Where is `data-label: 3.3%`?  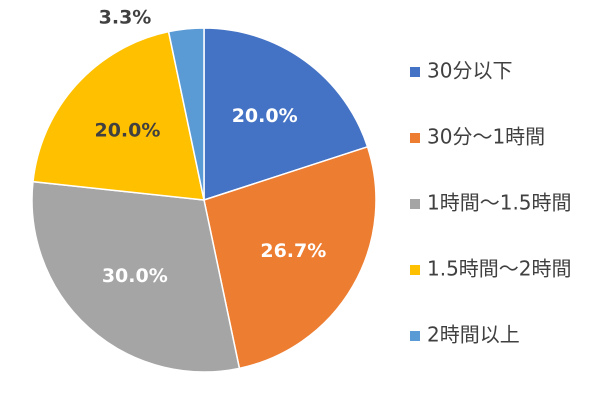
data-label: 3.3% is located at coordinates (125, 18).